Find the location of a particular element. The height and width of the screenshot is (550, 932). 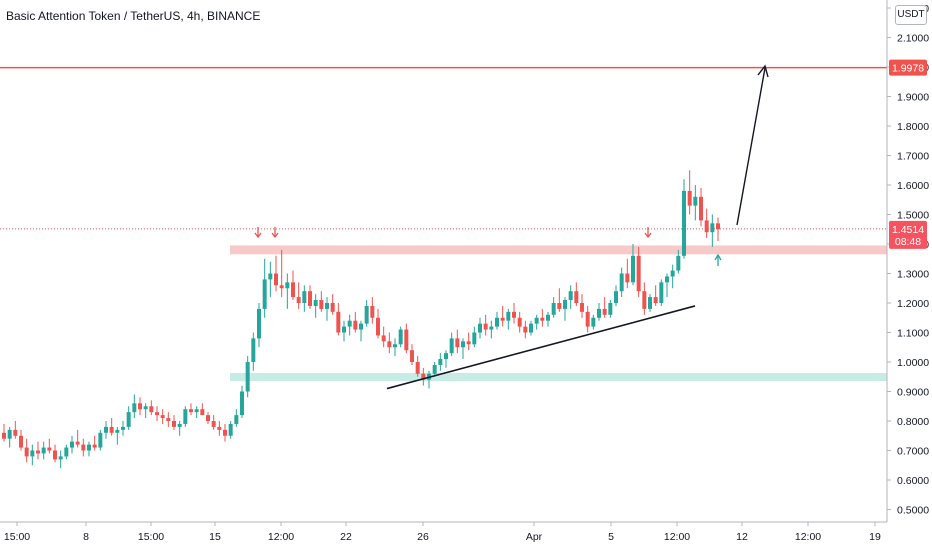

resistance-zone is located at coordinates (558, 250).